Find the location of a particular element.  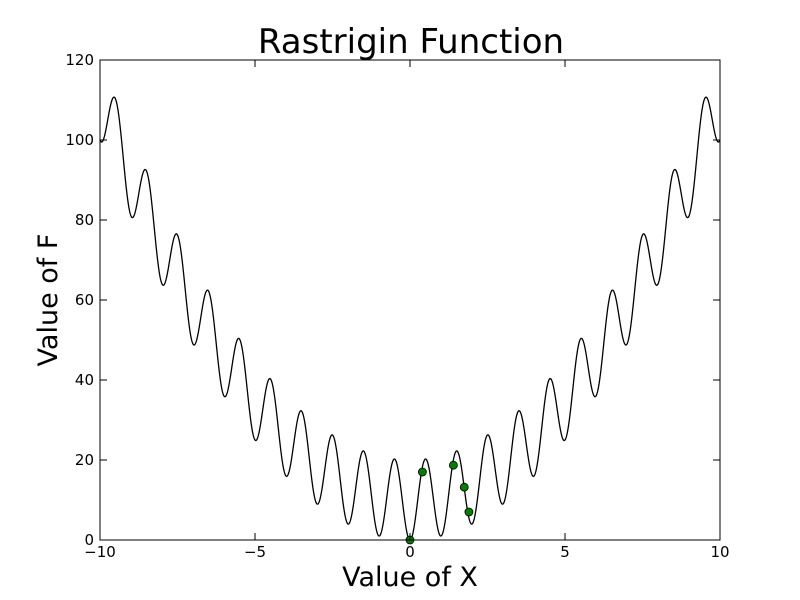

x-axis-label: Value of X is located at coordinates (410, 577).